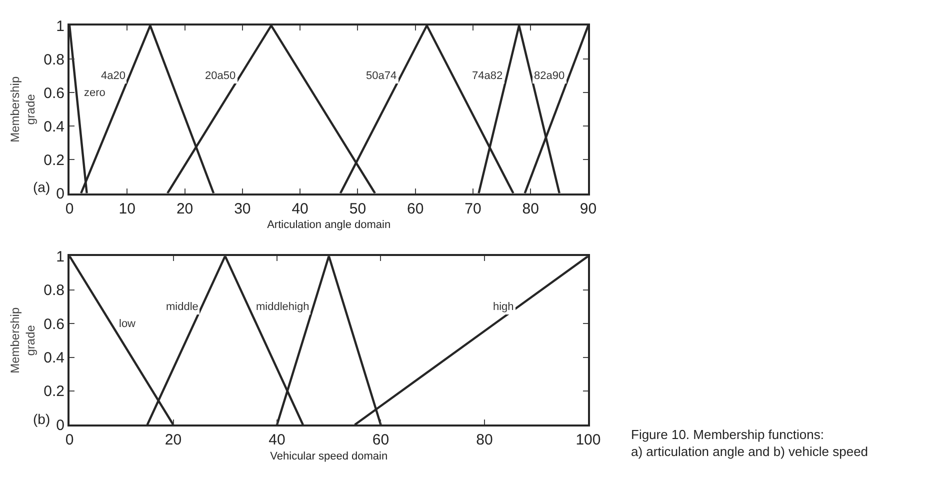 This screenshot has height=479, width=927. Describe the element at coordinates (127, 324) in the screenshot. I see `series-label: low` at that location.